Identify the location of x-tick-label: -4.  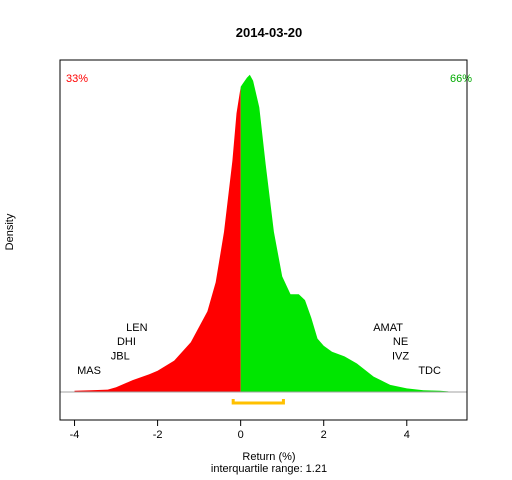
(75, 435).